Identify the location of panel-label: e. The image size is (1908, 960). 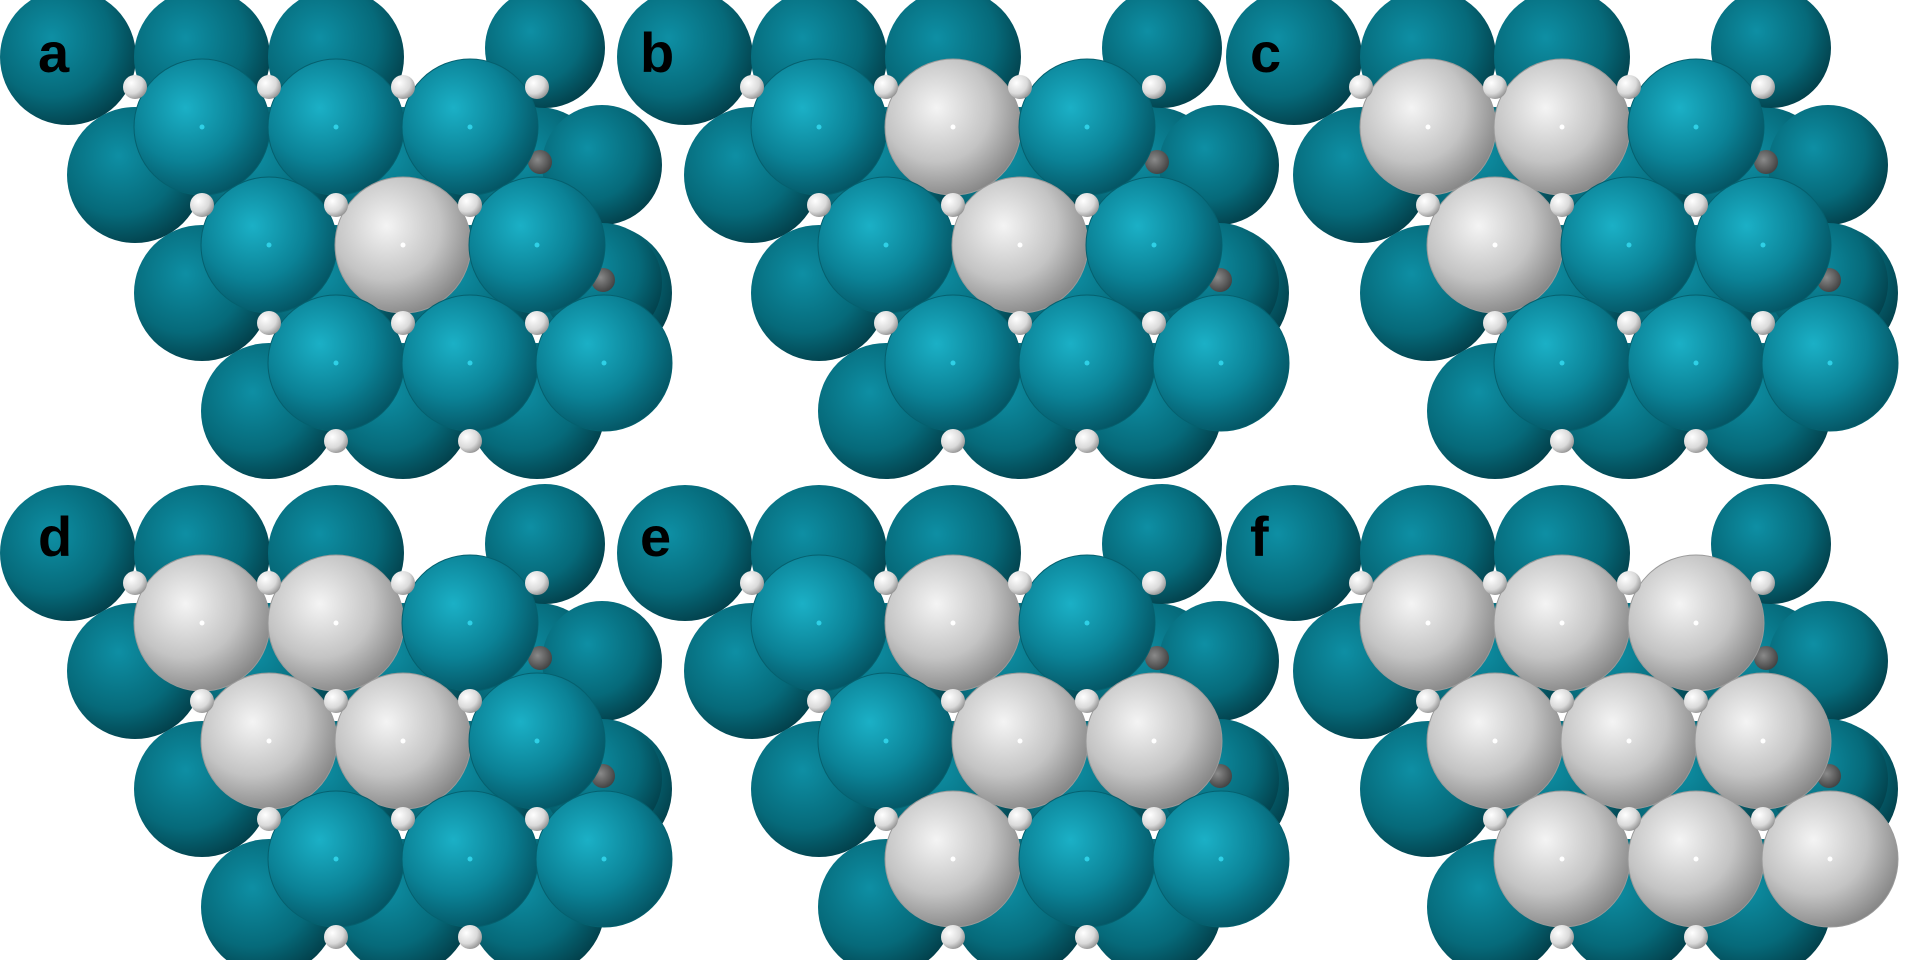
(655, 536).